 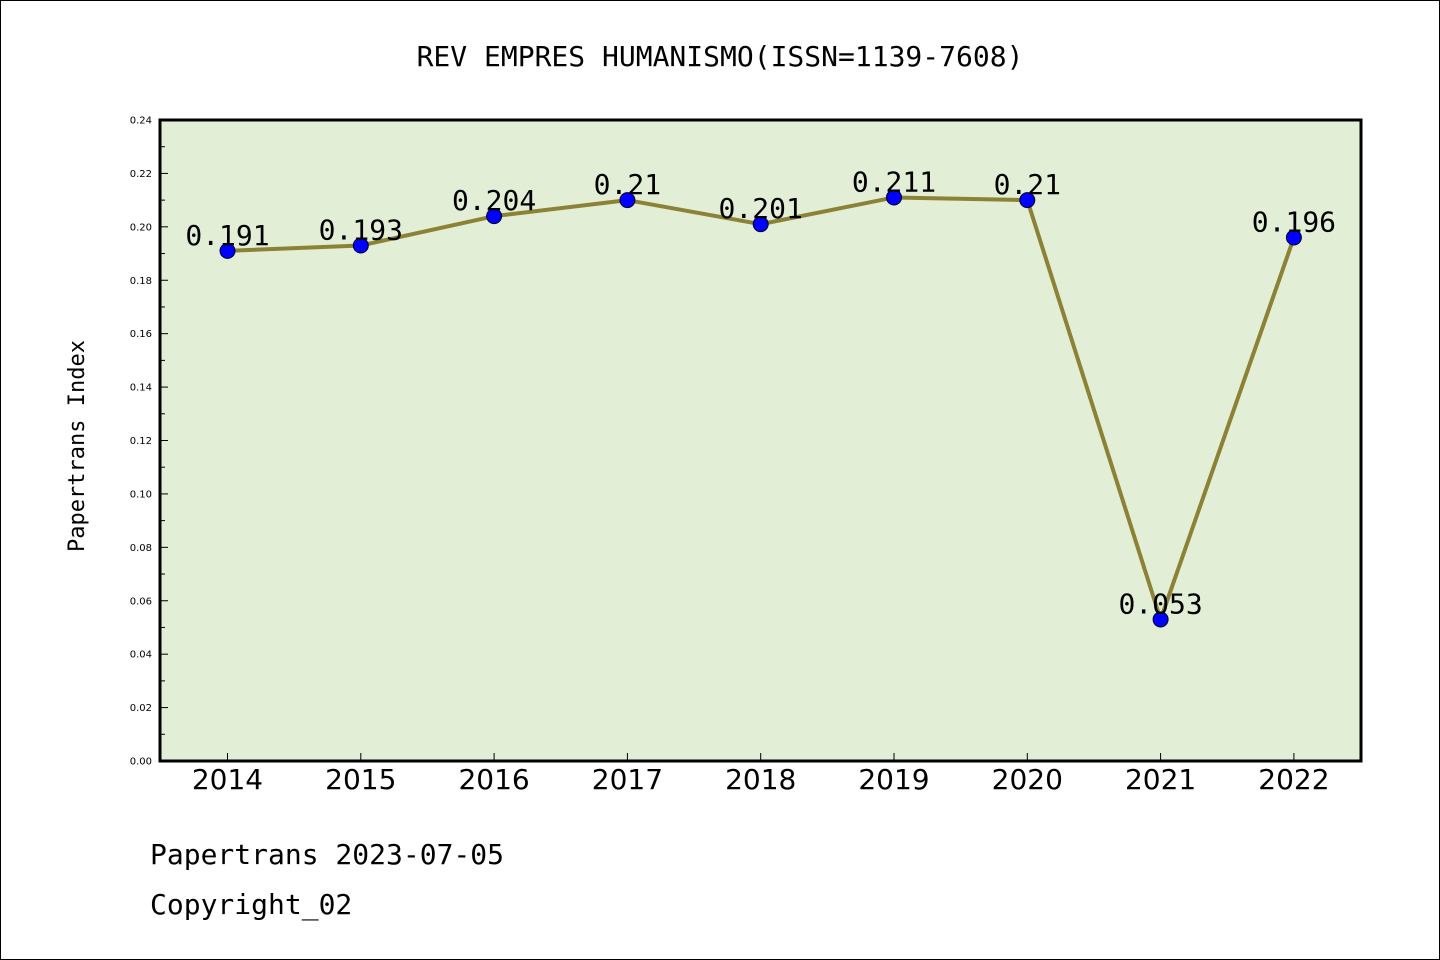 What do you see at coordinates (493, 779) in the screenshot?
I see `x-tick-label: 2016` at bounding box center [493, 779].